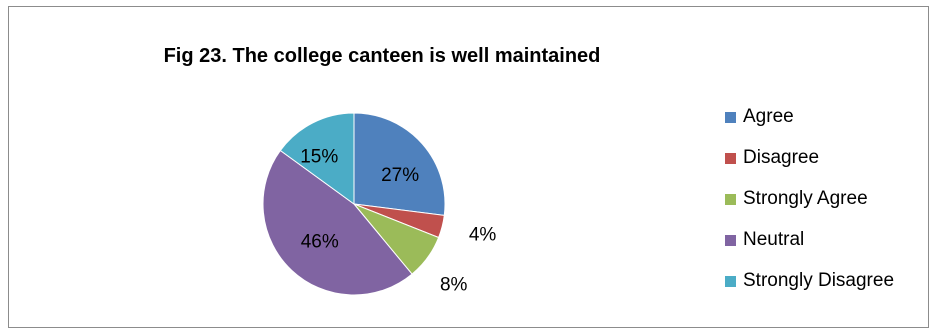  What do you see at coordinates (768, 116) in the screenshot?
I see `legend-label: Agree` at bounding box center [768, 116].